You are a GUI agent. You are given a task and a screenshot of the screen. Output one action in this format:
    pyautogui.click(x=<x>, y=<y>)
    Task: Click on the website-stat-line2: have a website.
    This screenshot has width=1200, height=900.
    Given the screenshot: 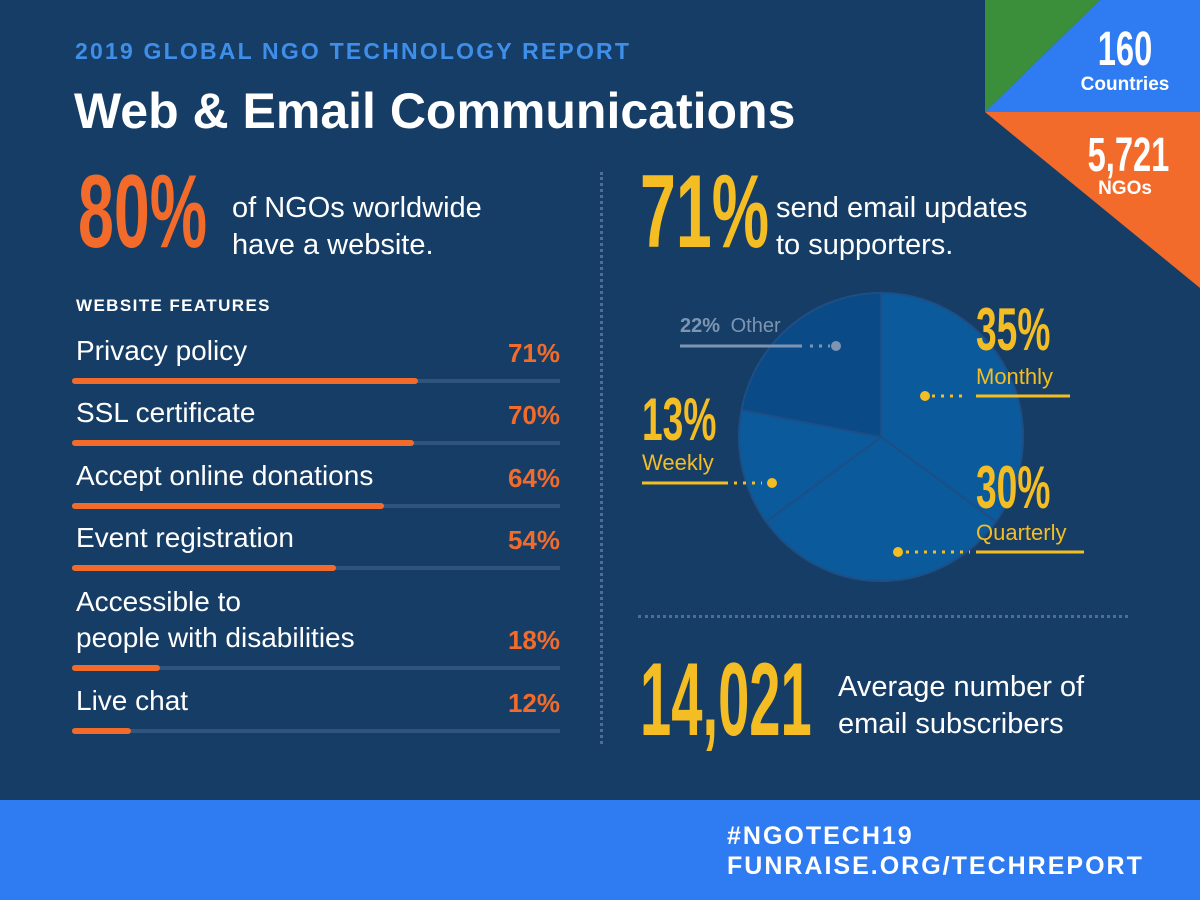 What is the action you would take?
    pyautogui.click(x=333, y=245)
    